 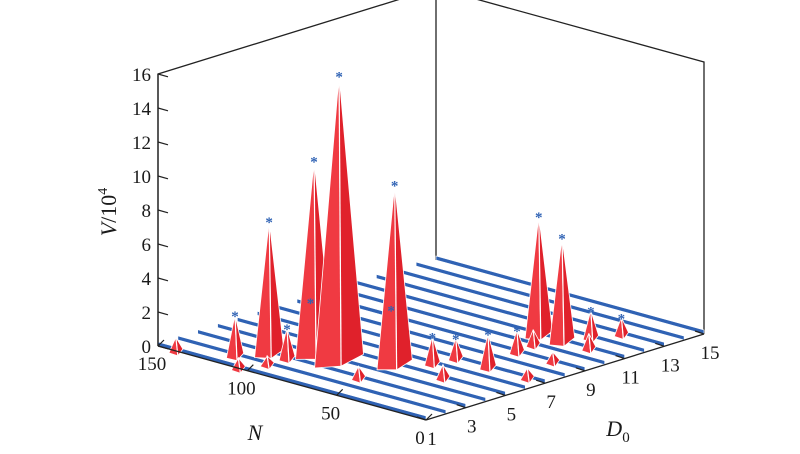 What do you see at coordinates (292, 383) in the screenshot?
I see `n-axis-line` at bounding box center [292, 383].